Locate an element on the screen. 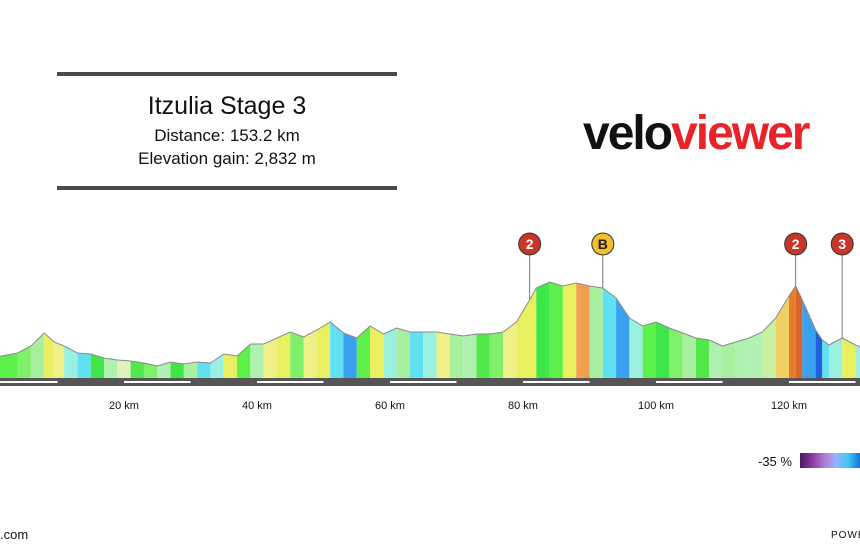 The image size is (860, 546). elevation-gain-label: Elevation gain: 2,832 m is located at coordinates (227, 158).